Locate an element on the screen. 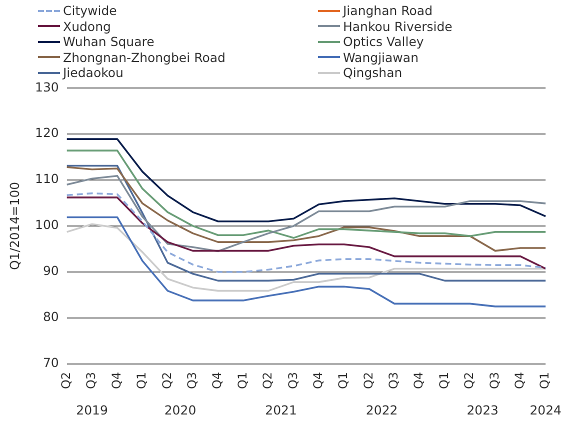 The width and height of the screenshot is (568, 421). legend-label: Jianghan Road is located at coordinates (387, 10).